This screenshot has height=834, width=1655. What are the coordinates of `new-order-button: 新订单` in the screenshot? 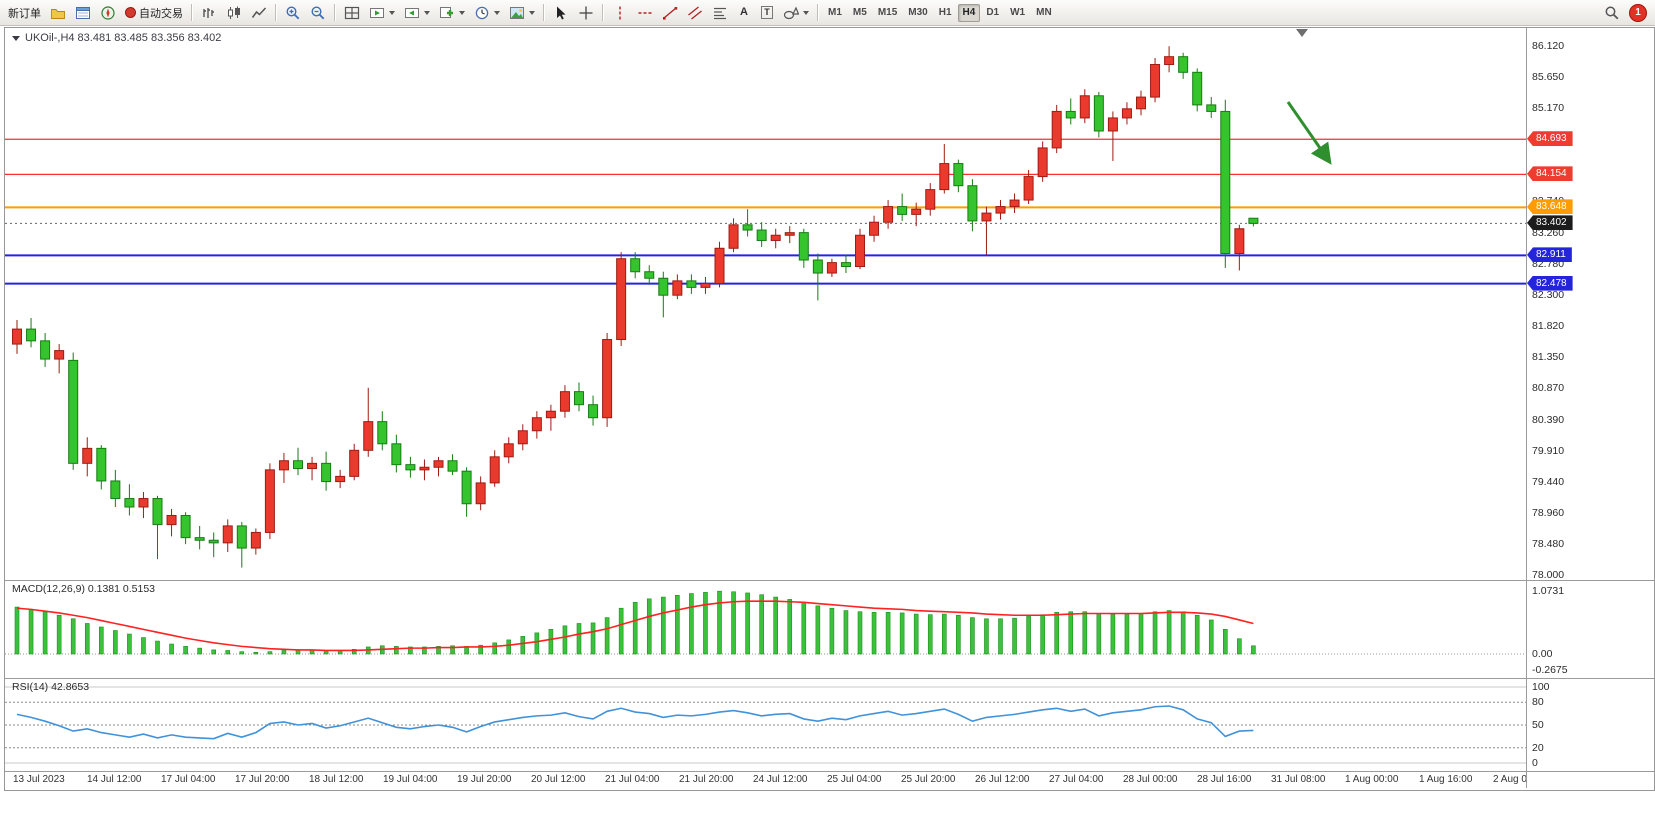 It's located at (24, 13).